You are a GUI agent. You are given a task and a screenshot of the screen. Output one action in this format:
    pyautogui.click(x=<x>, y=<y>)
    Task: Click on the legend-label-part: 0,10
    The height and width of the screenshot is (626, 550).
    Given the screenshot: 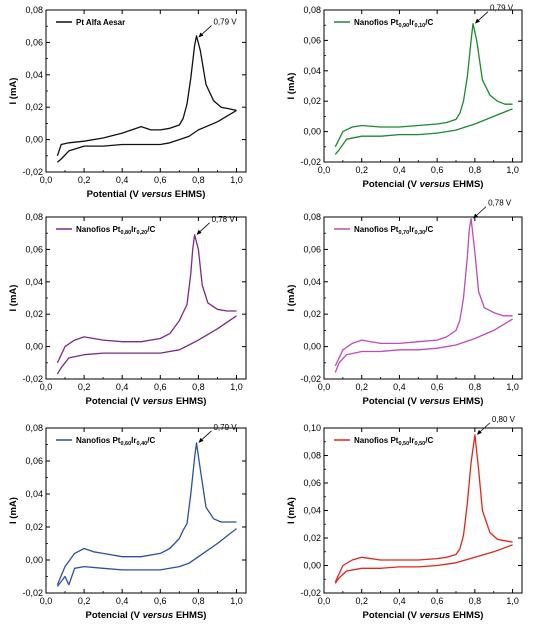 What is the action you would take?
    pyautogui.click(x=420, y=26)
    